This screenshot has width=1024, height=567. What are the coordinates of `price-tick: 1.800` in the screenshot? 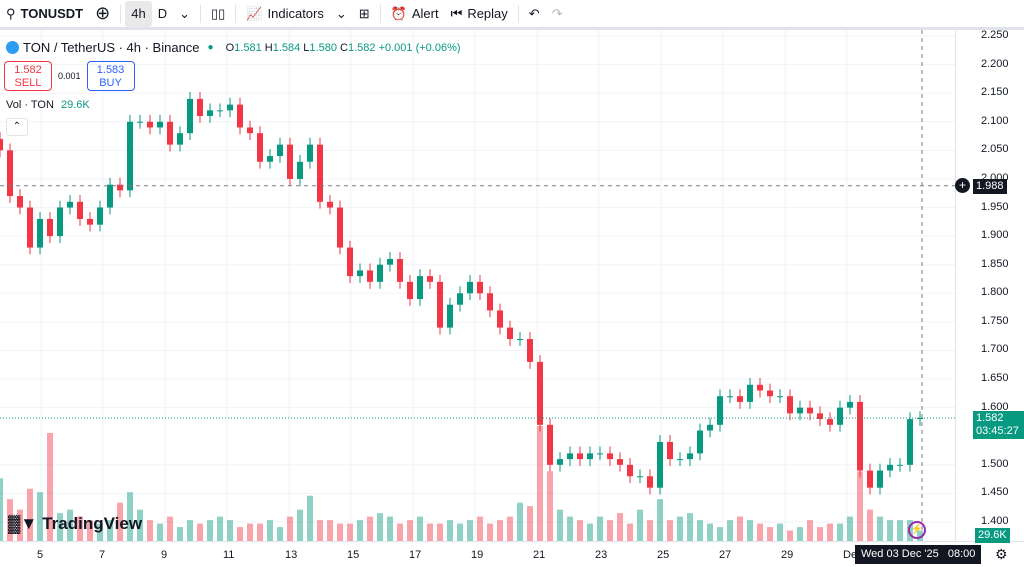 It's located at (995, 292).